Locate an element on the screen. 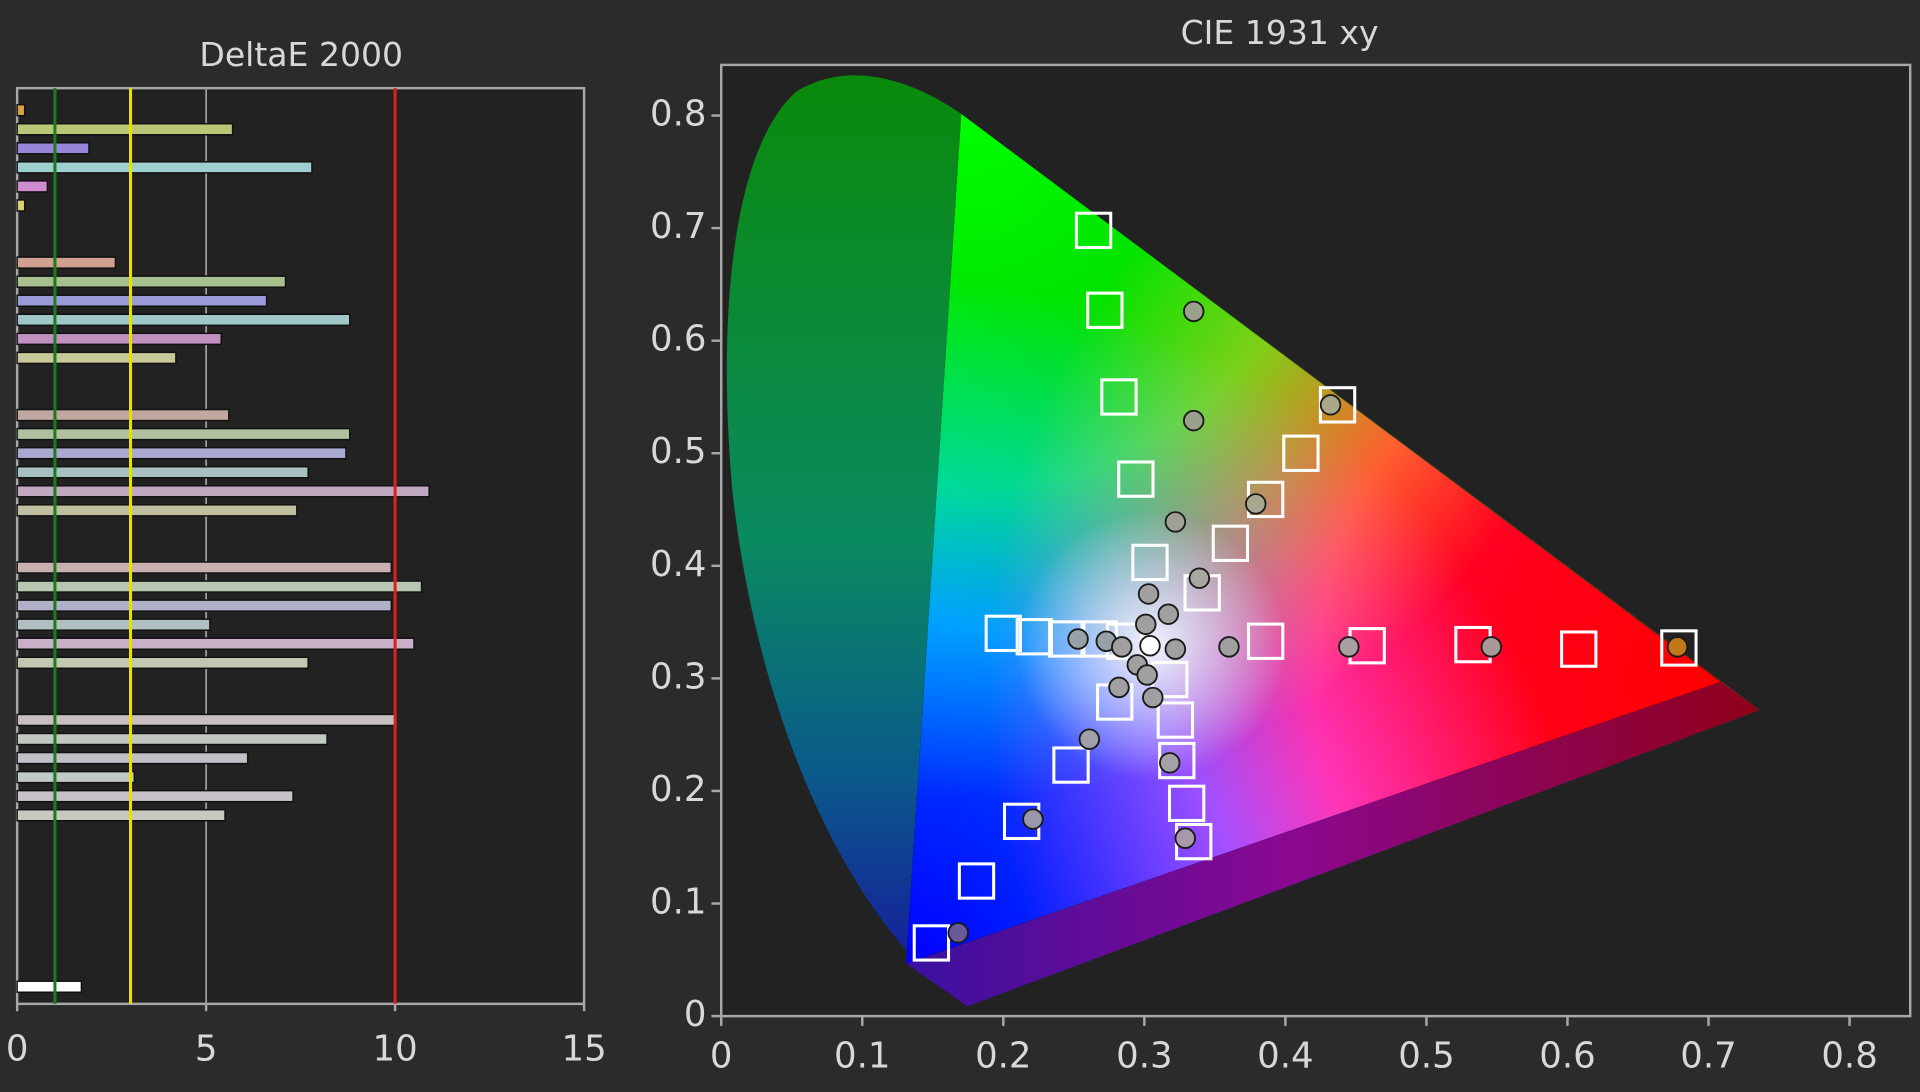 Image resolution: width=1920 pixels, height=1092 pixels. x-tick-label: 15 is located at coordinates (583, 1048).